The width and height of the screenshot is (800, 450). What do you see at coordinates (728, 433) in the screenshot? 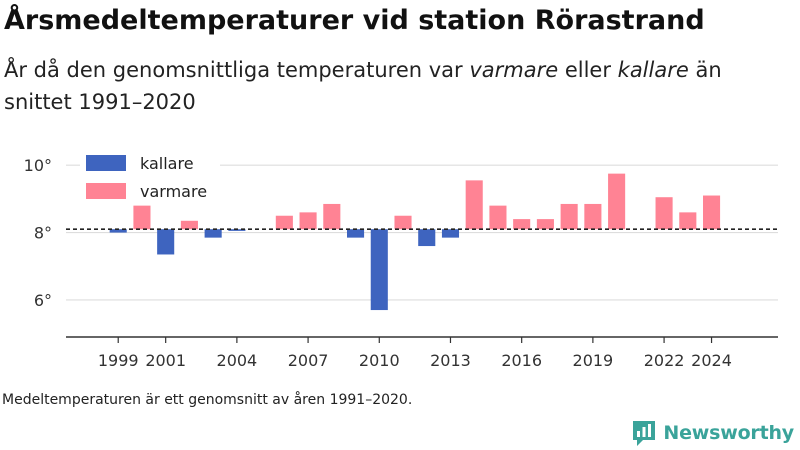
I see `brand-name: Newsworthy` at bounding box center [728, 433].